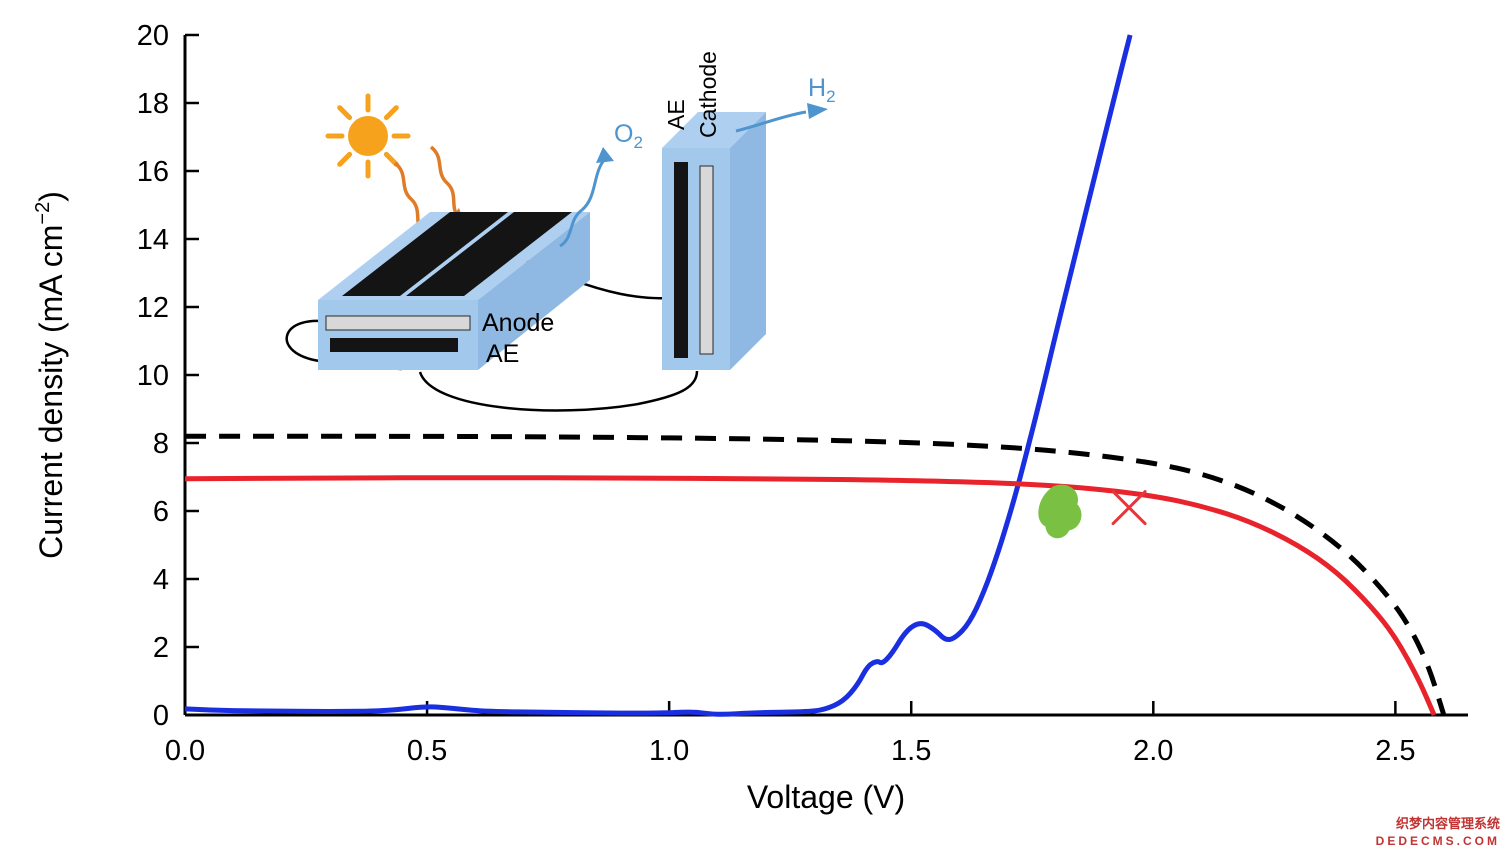 The height and width of the screenshot is (858, 1508). Describe the element at coordinates (771, 121) in the screenshot. I see `h2-arrow` at that location.